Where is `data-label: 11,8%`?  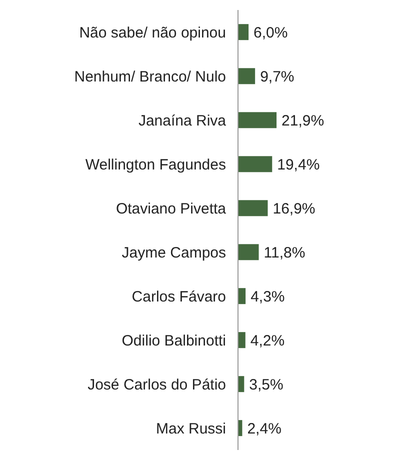 data-label: 11,8% is located at coordinates (285, 253).